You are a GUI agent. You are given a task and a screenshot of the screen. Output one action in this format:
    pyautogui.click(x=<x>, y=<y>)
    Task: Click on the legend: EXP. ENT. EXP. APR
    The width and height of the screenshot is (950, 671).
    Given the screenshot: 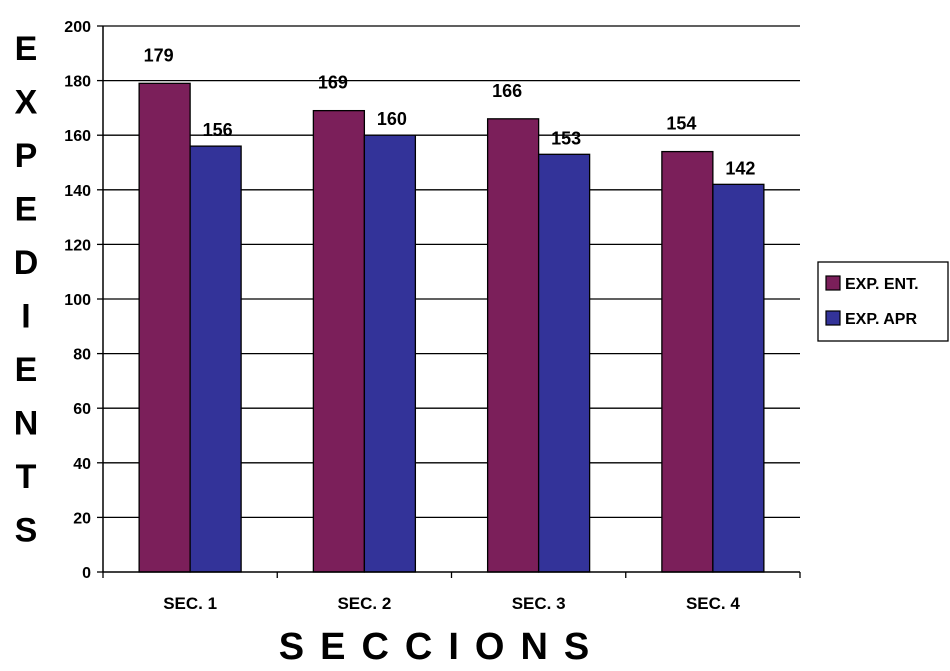 What is the action you would take?
    pyautogui.click(x=883, y=301)
    